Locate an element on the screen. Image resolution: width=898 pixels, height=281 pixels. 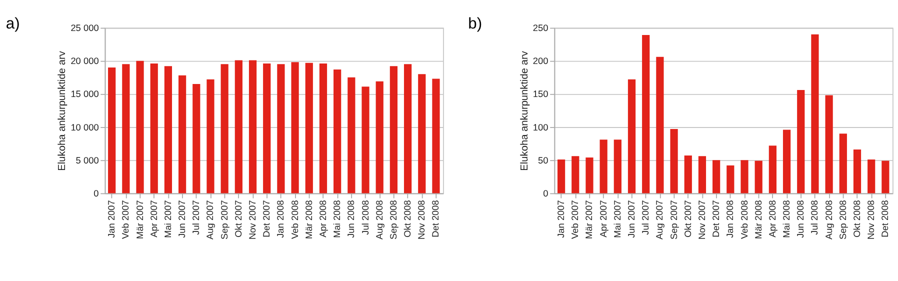
y-tick-label: 200 is located at coordinates (540, 61).